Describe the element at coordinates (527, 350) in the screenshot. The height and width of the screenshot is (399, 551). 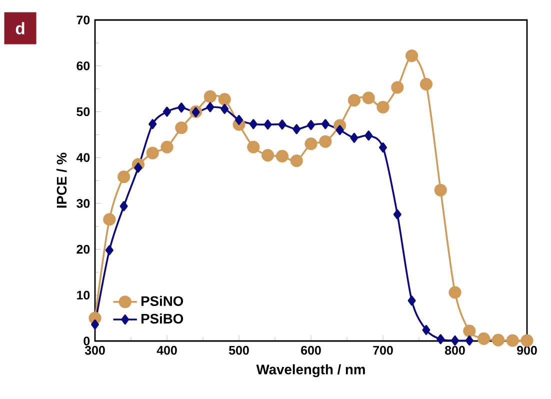
I see `x-tick-label: 900` at that location.